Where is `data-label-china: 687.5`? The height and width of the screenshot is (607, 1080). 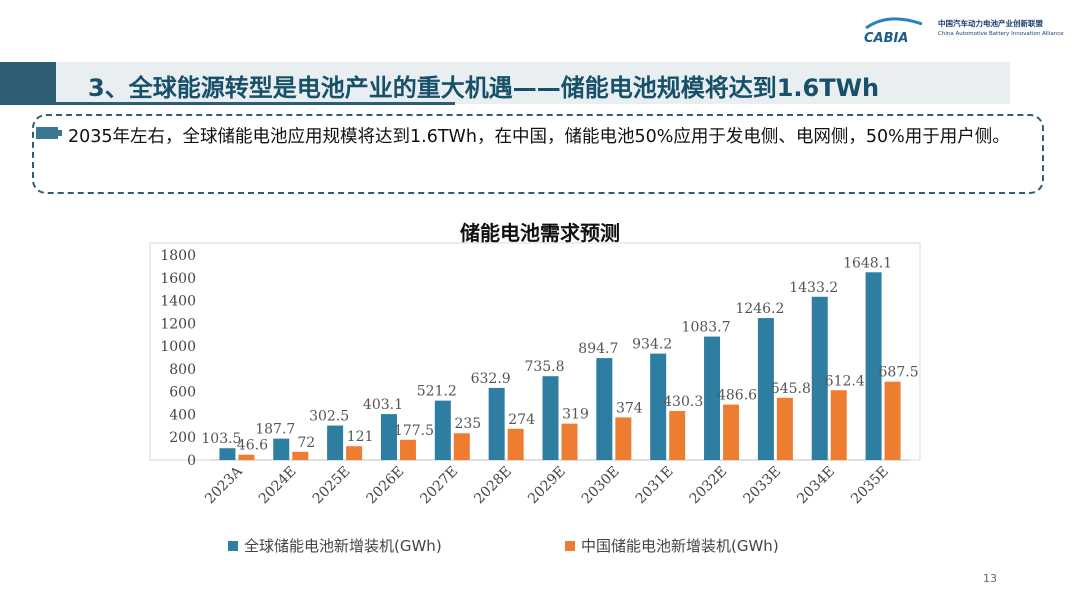 data-label-china: 687.5 is located at coordinates (899, 373).